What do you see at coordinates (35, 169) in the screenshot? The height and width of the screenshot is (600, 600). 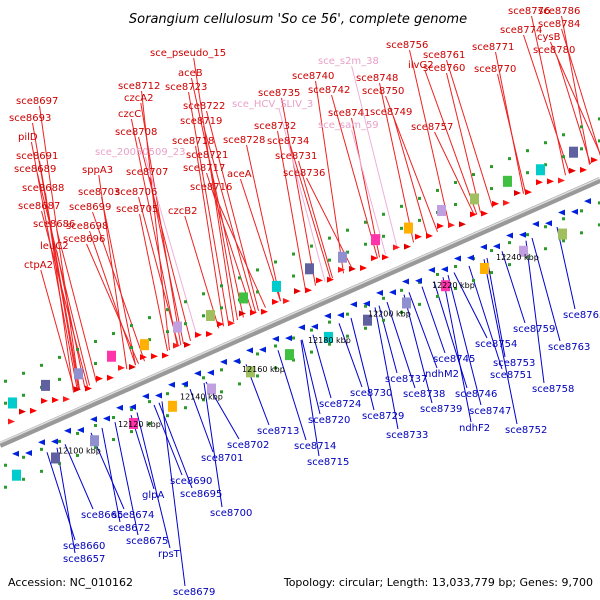 I see `forward-gene-label: sce8689` at bounding box center [35, 169].